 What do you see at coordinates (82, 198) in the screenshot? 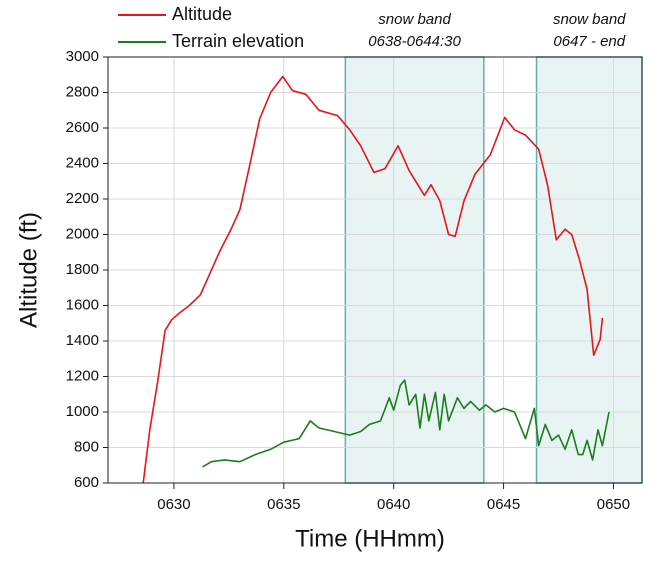
I see `y-tick-label: 2200` at bounding box center [82, 198].